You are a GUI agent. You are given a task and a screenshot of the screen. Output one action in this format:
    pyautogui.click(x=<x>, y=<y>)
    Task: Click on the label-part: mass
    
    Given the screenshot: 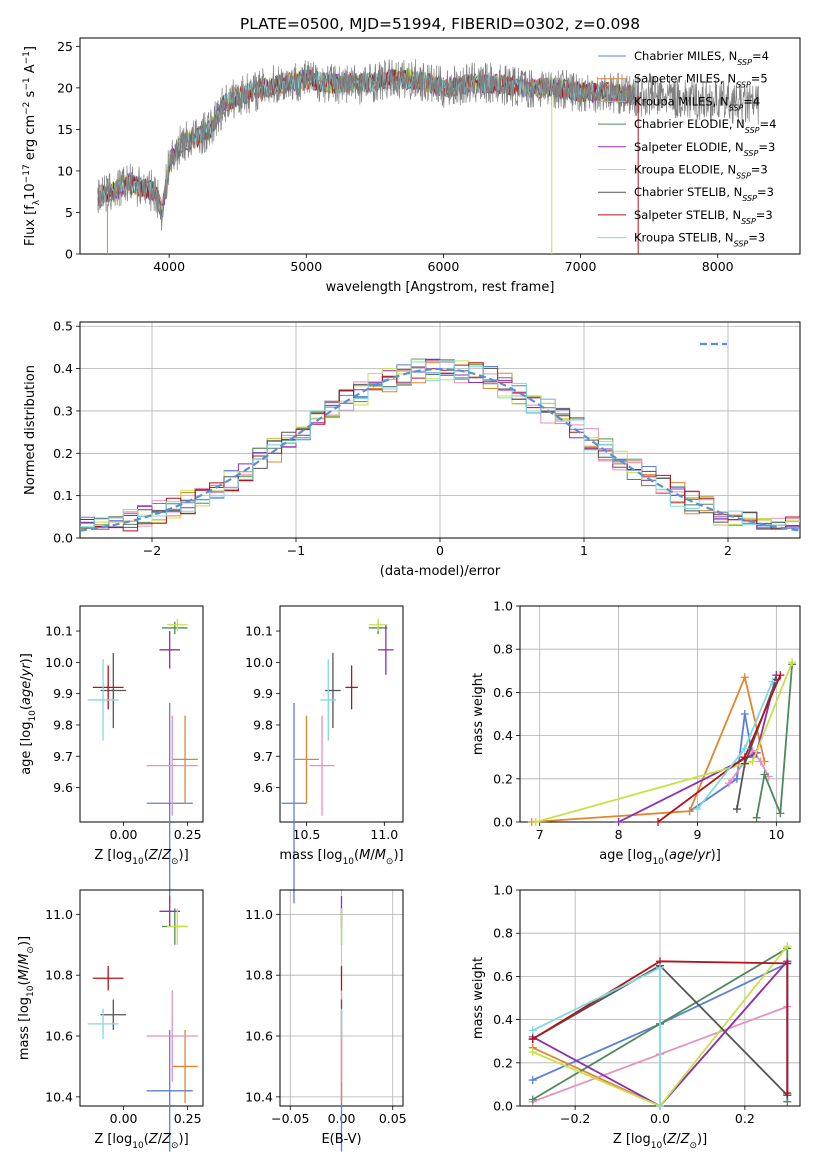 What is the action you would take?
    pyautogui.click(x=298, y=855)
    